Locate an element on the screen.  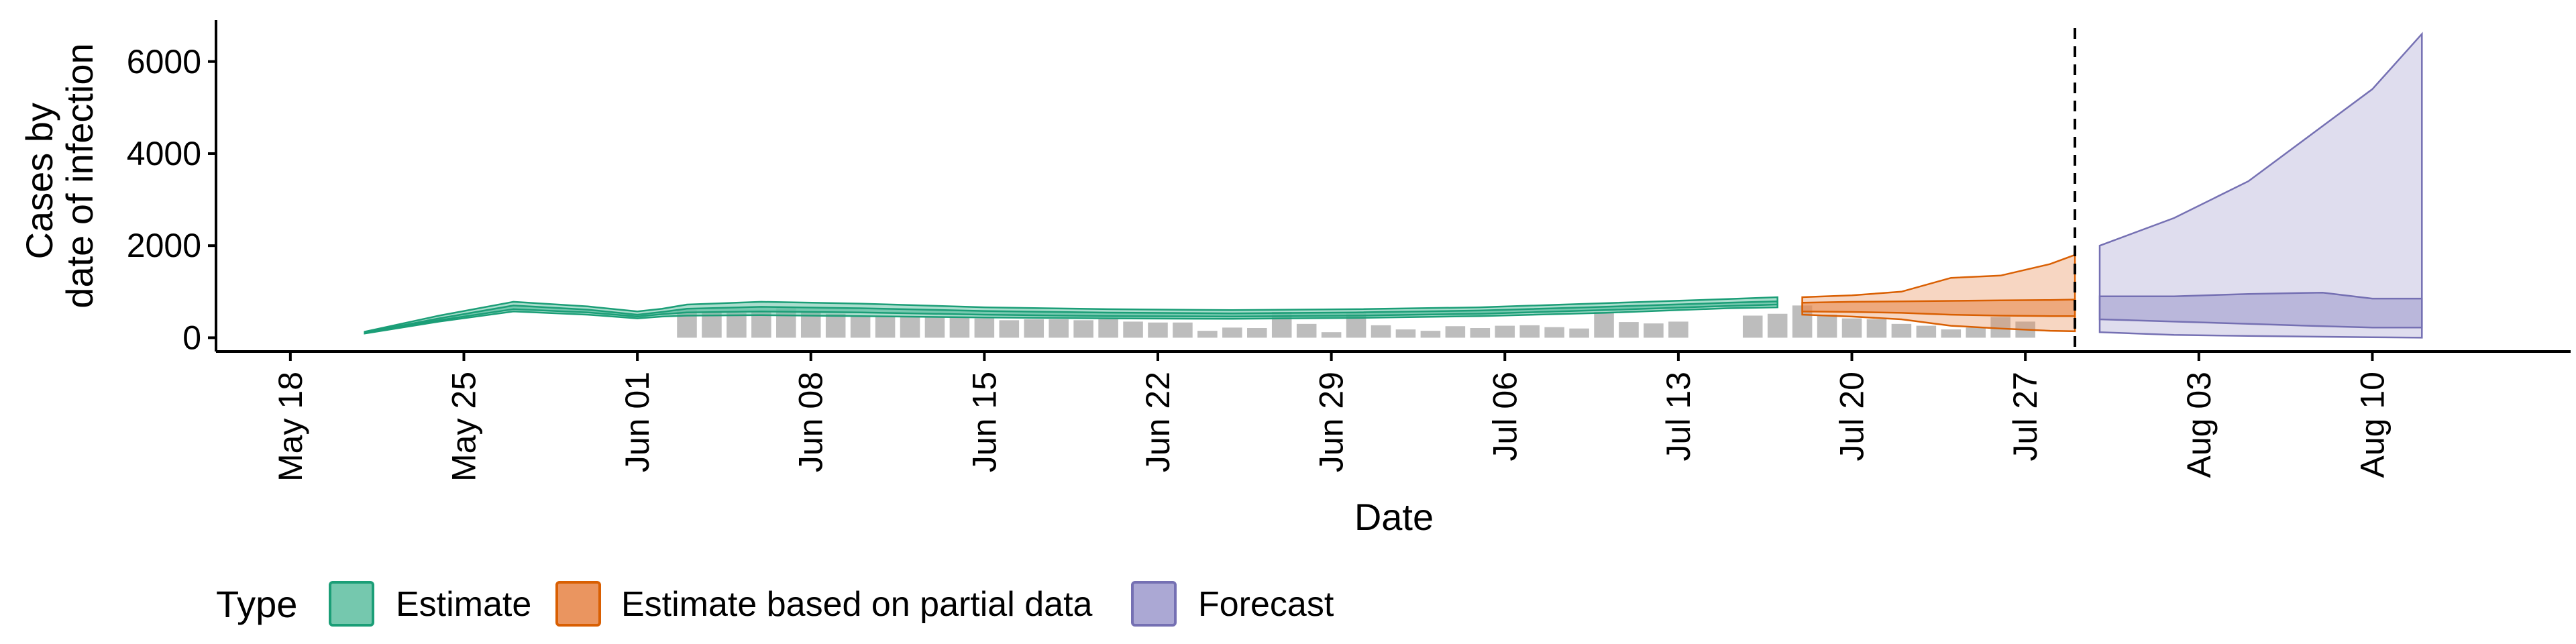
legend-key-partial is located at coordinates (578, 604).